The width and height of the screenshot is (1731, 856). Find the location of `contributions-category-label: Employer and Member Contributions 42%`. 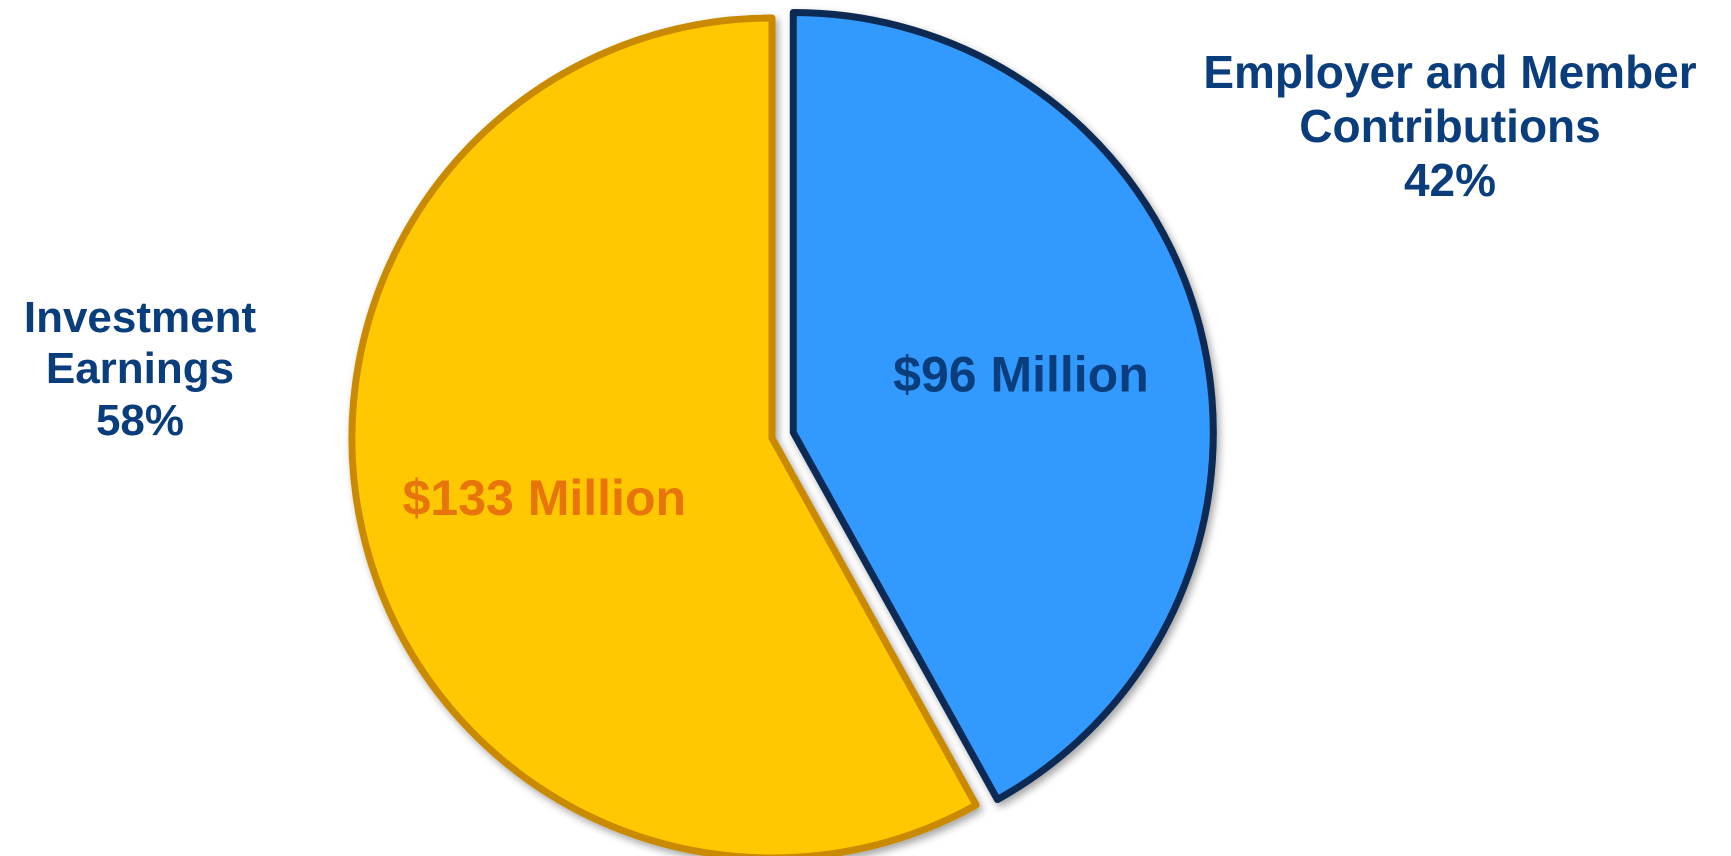

contributions-category-label: Employer and Member Contributions 42% is located at coordinates (1450, 126).